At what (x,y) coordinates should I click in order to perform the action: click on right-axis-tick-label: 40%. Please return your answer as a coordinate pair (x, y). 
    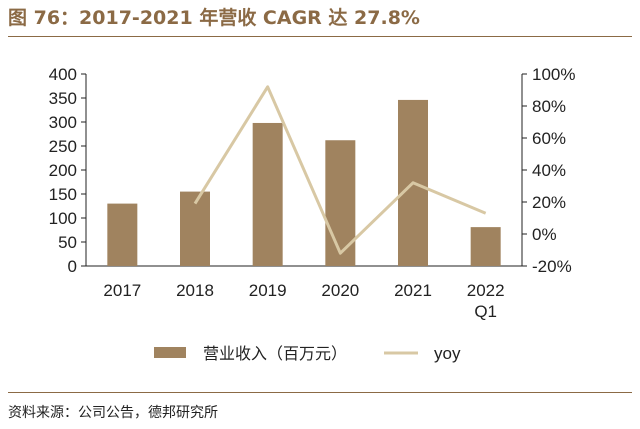
    Looking at the image, I should click on (549, 170).